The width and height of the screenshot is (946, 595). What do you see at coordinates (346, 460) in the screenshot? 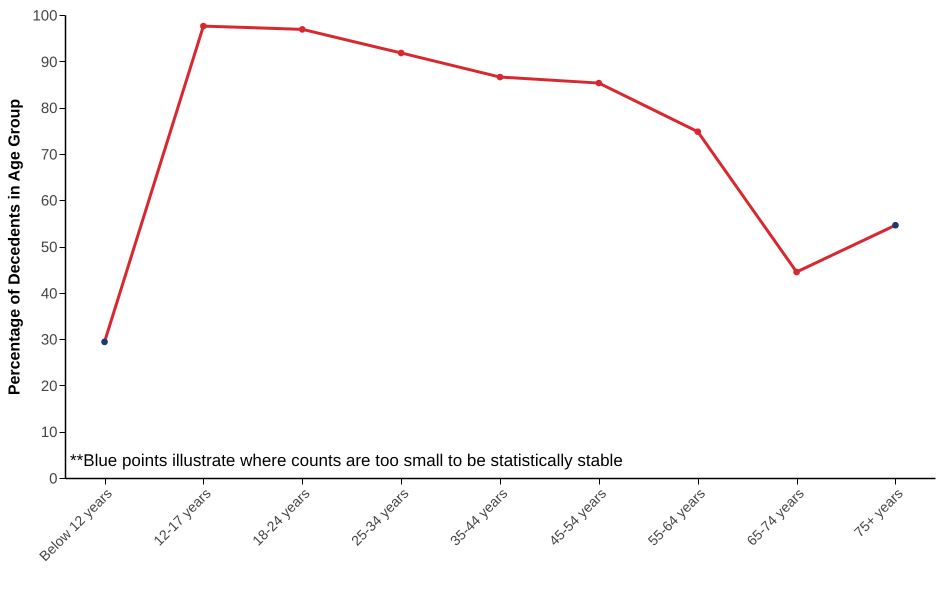
I see `annotation: **Blue points illustrate where counts are too small to be statistically stable` at bounding box center [346, 460].